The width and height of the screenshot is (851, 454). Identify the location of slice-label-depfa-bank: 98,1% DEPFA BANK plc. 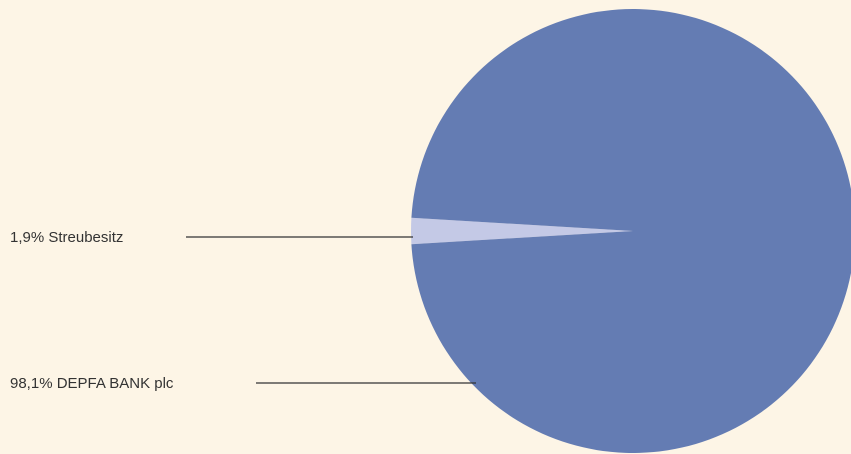
(92, 383).